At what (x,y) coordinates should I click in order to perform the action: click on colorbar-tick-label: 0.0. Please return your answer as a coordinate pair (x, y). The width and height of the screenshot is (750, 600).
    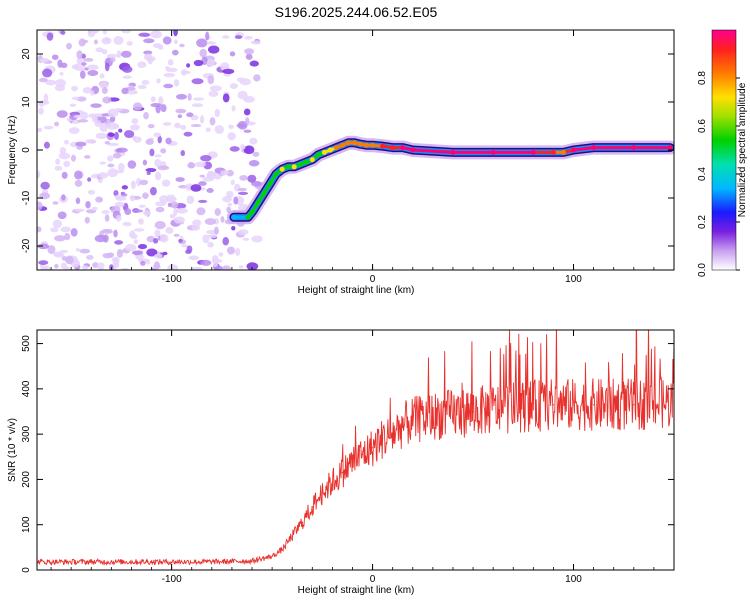
    Looking at the image, I should click on (702, 270).